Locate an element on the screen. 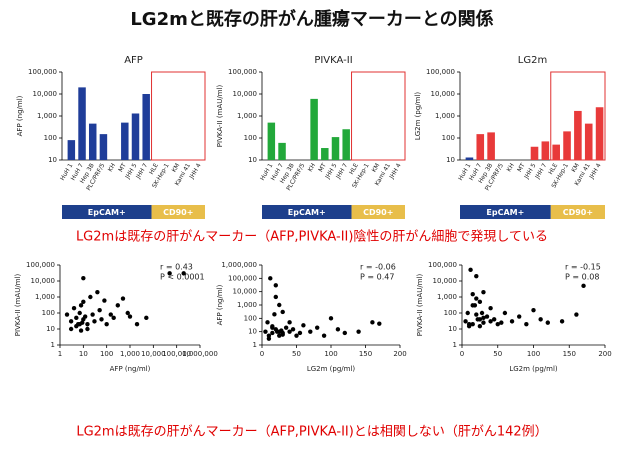 The height and width of the screenshot is (451, 625). x-tick-label: MT is located at coordinates (122, 167).